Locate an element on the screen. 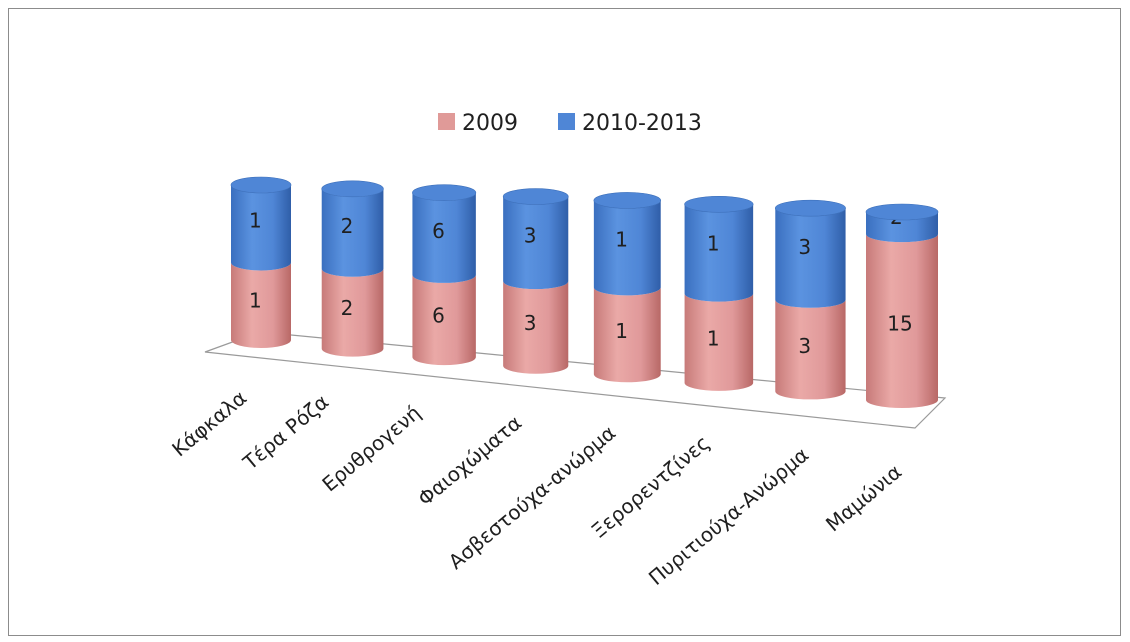 The height and width of the screenshot is (642, 1130). data-label-2009-1: 1 is located at coordinates (255, 300).